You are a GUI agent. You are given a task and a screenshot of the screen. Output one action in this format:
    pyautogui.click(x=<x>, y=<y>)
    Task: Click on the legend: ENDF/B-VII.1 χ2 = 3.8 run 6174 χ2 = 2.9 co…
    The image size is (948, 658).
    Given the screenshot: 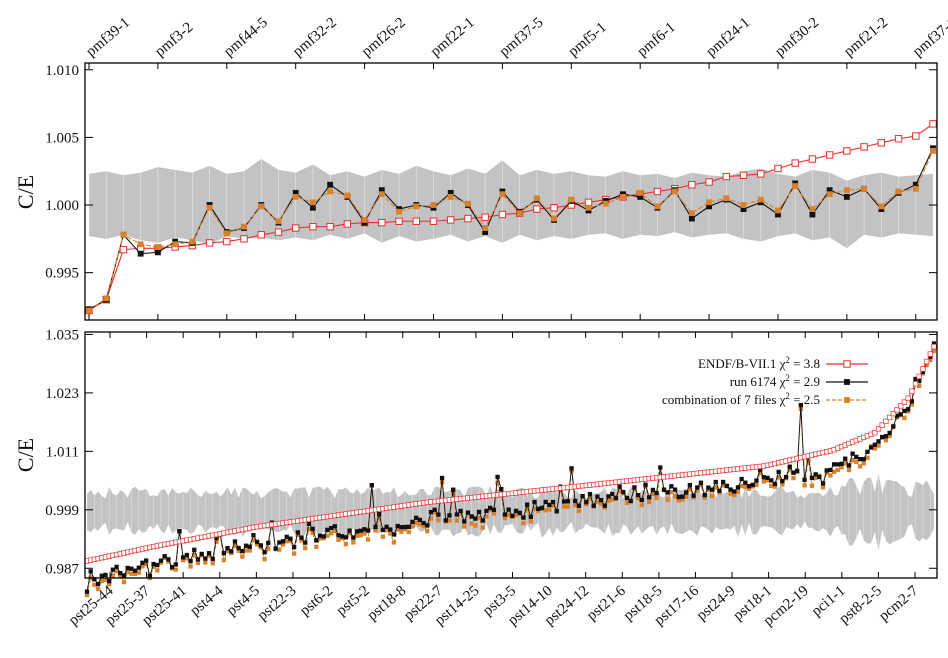 What is the action you would take?
    pyautogui.click(x=765, y=381)
    